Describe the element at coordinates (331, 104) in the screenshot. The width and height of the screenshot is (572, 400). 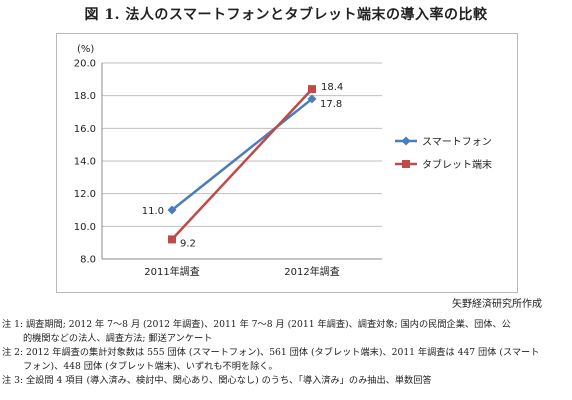
I see `data-label: 17.8` at that location.